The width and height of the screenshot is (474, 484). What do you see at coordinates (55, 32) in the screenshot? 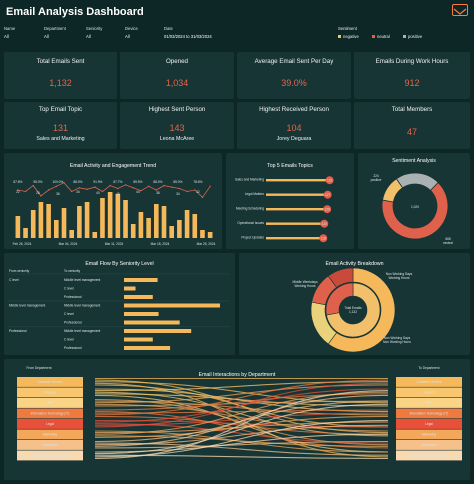
I see `filter-department: Department All` at bounding box center [55, 32].